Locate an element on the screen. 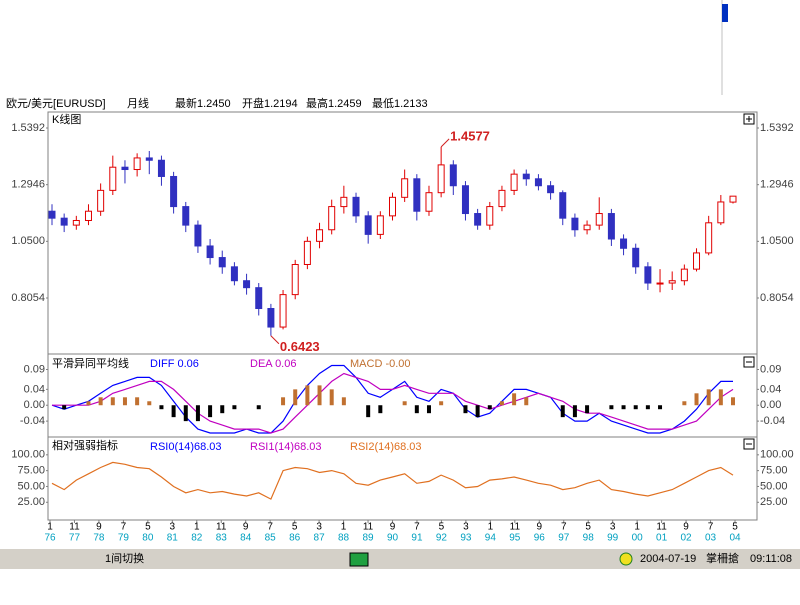  quote-low: 最低1.2133 is located at coordinates (400, 103).